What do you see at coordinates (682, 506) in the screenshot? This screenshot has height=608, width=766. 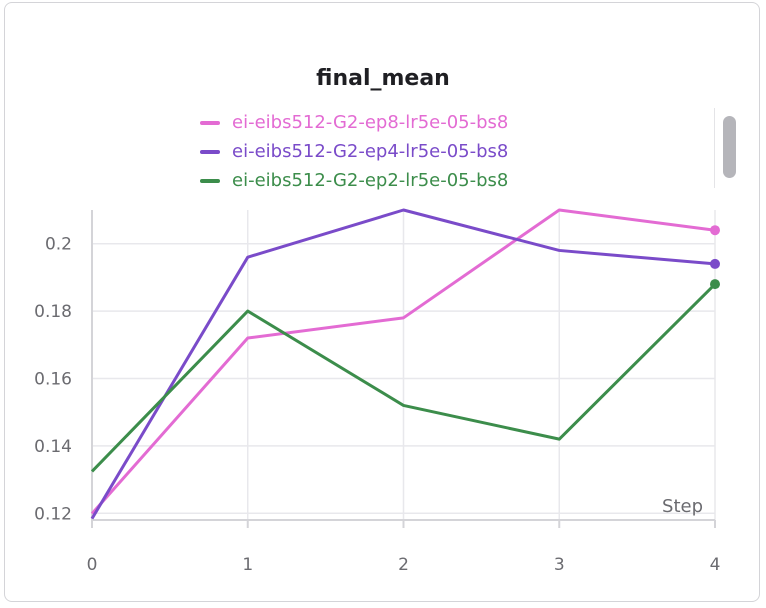 I see `x-axis-label: Step` at bounding box center [682, 506].